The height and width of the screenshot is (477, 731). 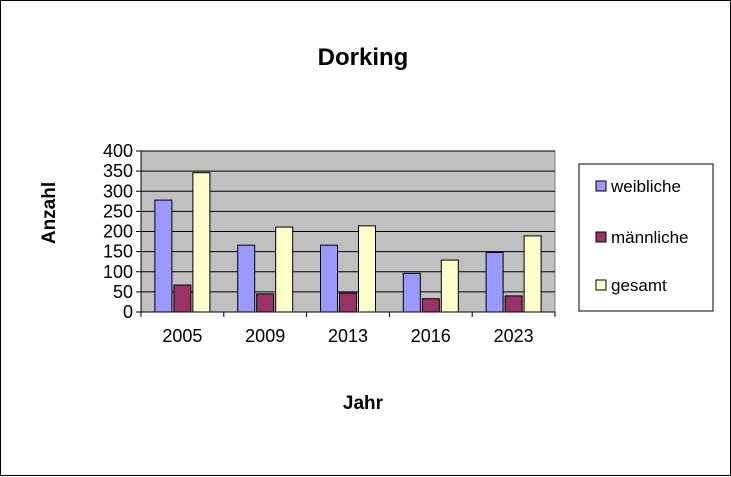 I want to click on x-axis-title: Jahr, so click(x=363, y=403).